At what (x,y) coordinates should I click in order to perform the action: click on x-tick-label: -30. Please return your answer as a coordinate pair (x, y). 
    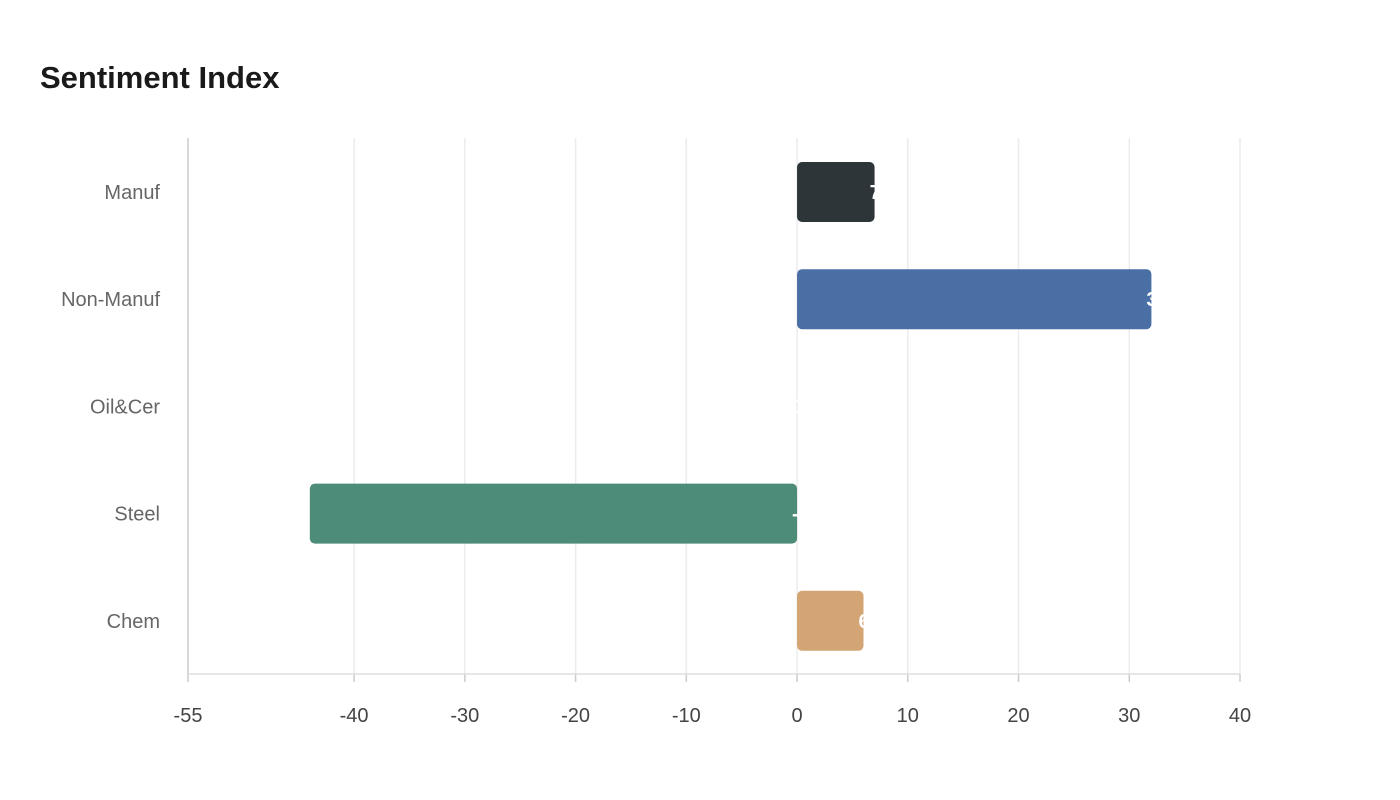
    Looking at the image, I should click on (464, 716).